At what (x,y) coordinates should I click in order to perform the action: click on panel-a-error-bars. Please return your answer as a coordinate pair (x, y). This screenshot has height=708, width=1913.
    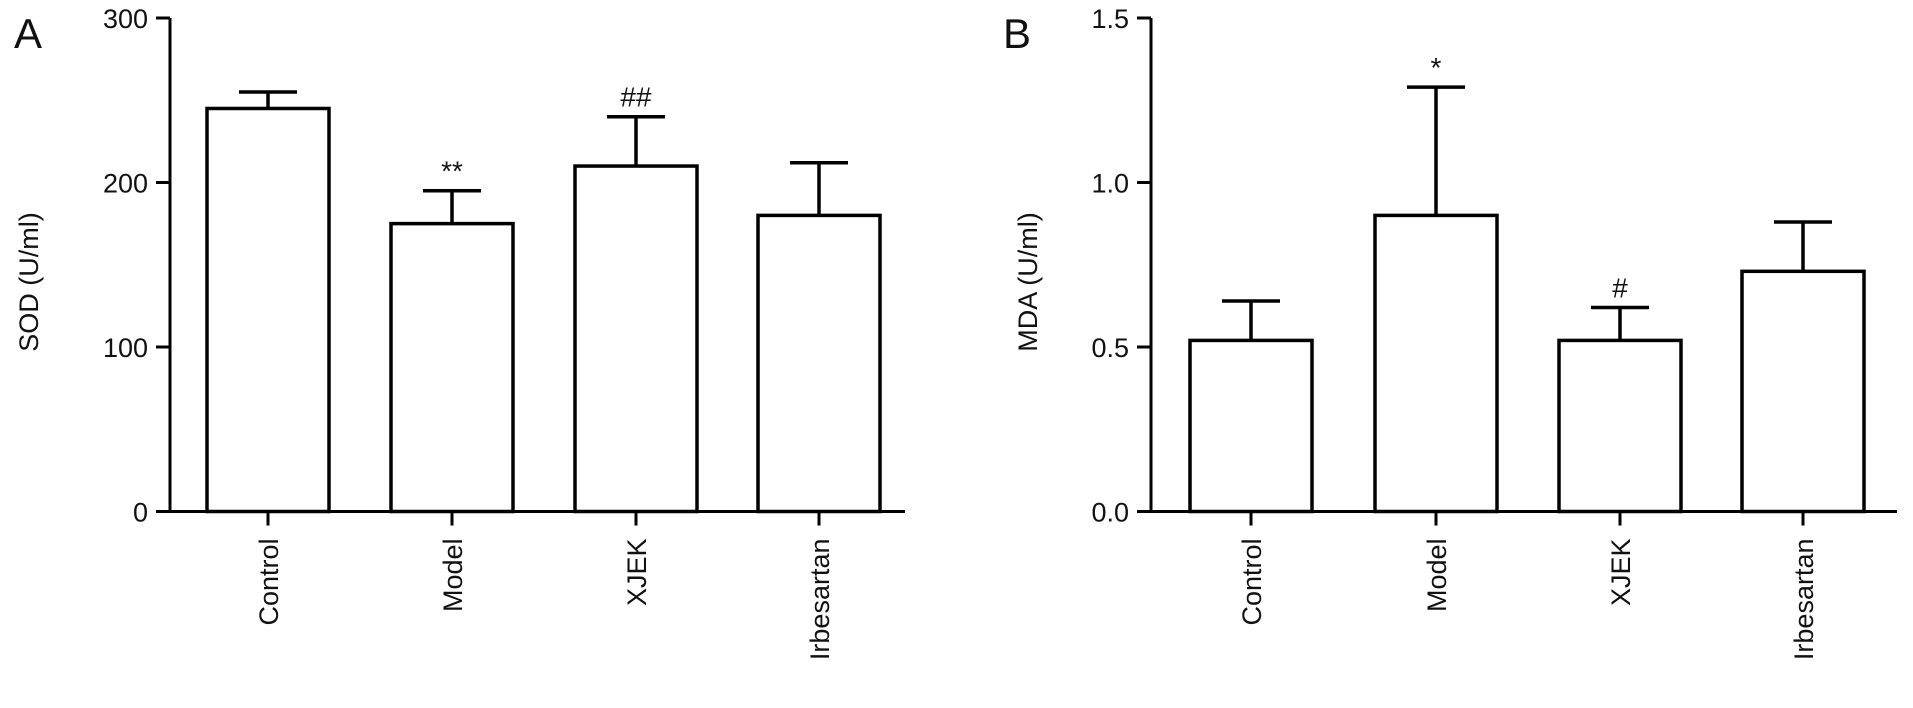
    Looking at the image, I should click on (543, 157).